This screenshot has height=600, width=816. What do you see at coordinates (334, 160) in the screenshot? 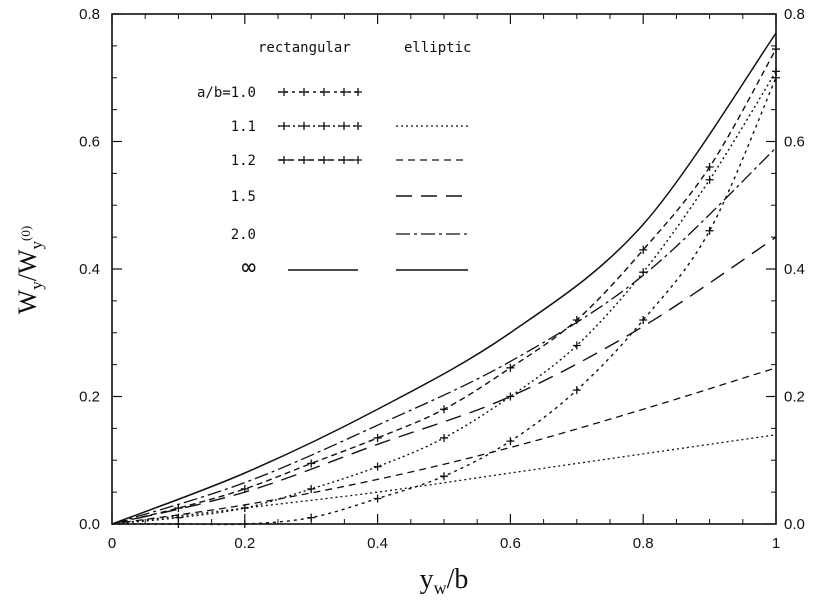
I see `legend: rectangular elliptic a/b=1.0 1.1 1.2 1.5 2.0 ∞` at bounding box center [334, 160].